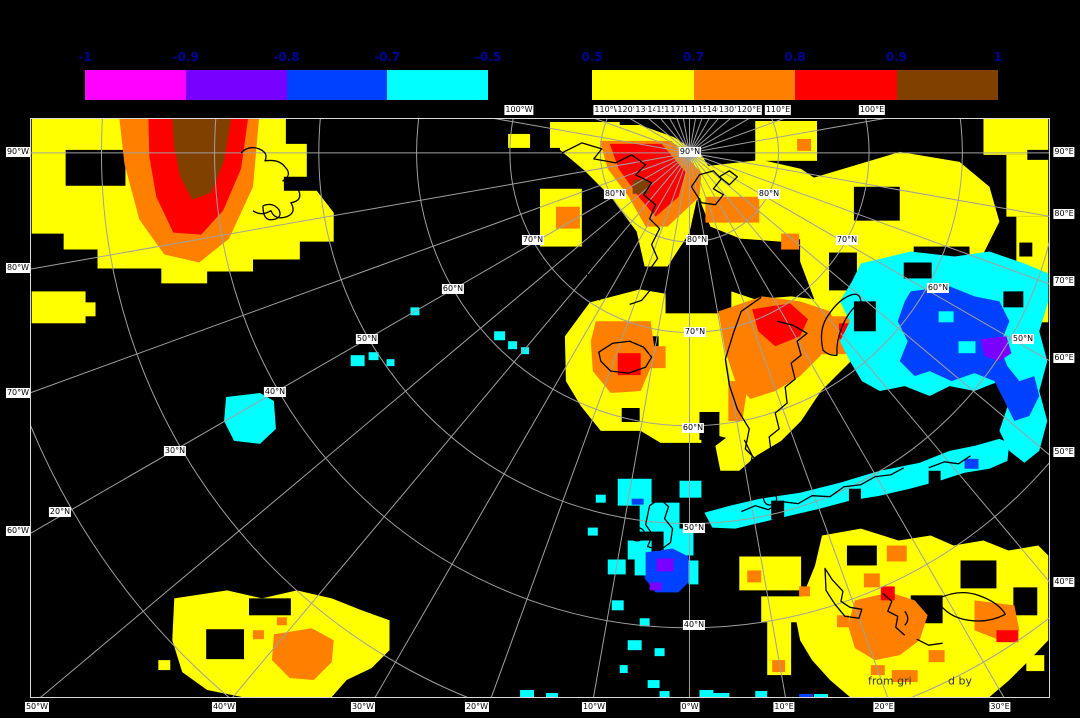 The height and width of the screenshot is (718, 1080). What do you see at coordinates (678, 110) in the screenshot?
I see `longitude-label-top: 160°W` at bounding box center [678, 110].